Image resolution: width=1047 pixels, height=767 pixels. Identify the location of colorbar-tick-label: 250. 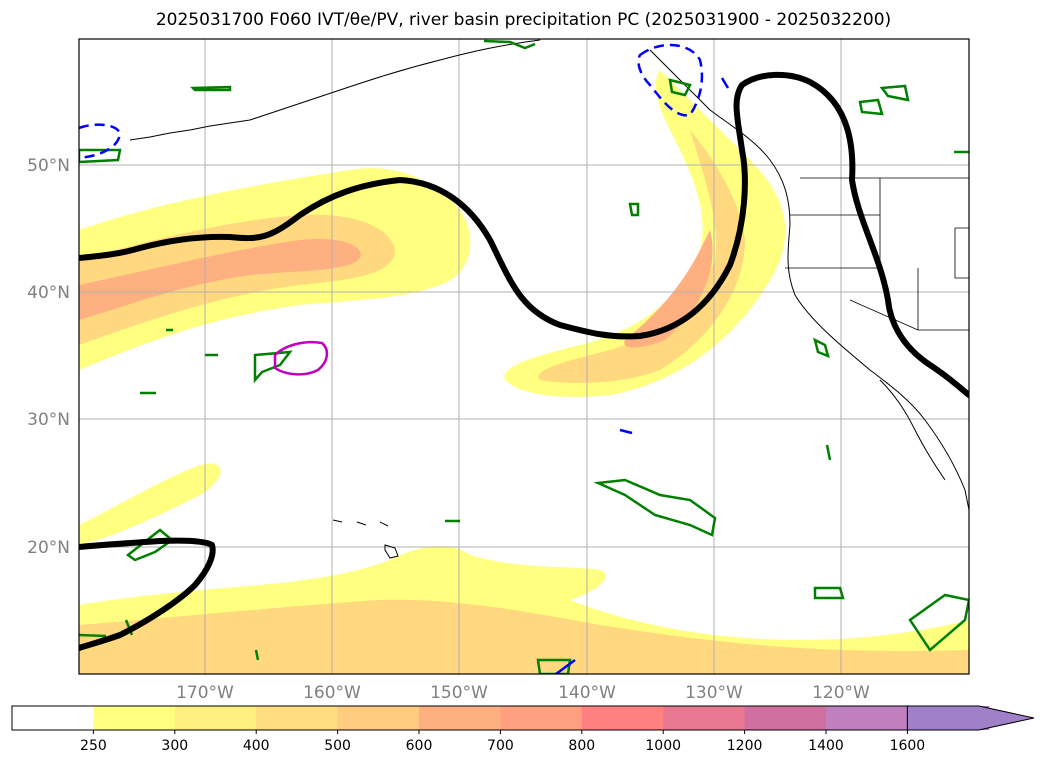
(93, 746).